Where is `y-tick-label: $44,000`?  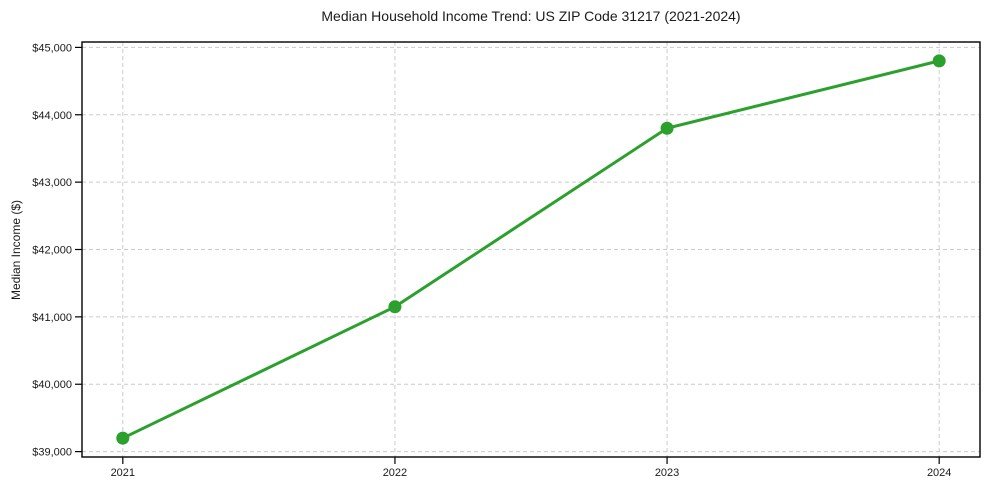
y-tick-label: $44,000 is located at coordinates (52, 116).